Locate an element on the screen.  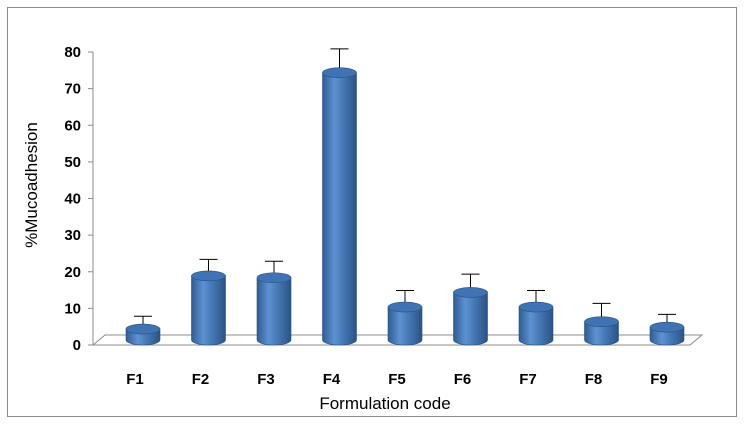
x-tick-label: F5 is located at coordinates (397, 379).